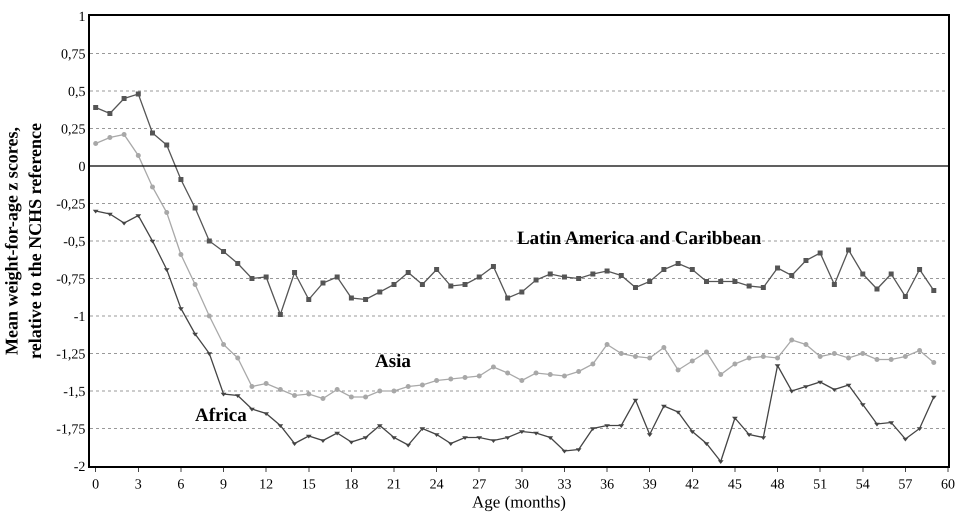 This screenshot has width=965, height=516. What do you see at coordinates (80, 467) in the screenshot?
I see `y-tick-label: -2` at bounding box center [80, 467].